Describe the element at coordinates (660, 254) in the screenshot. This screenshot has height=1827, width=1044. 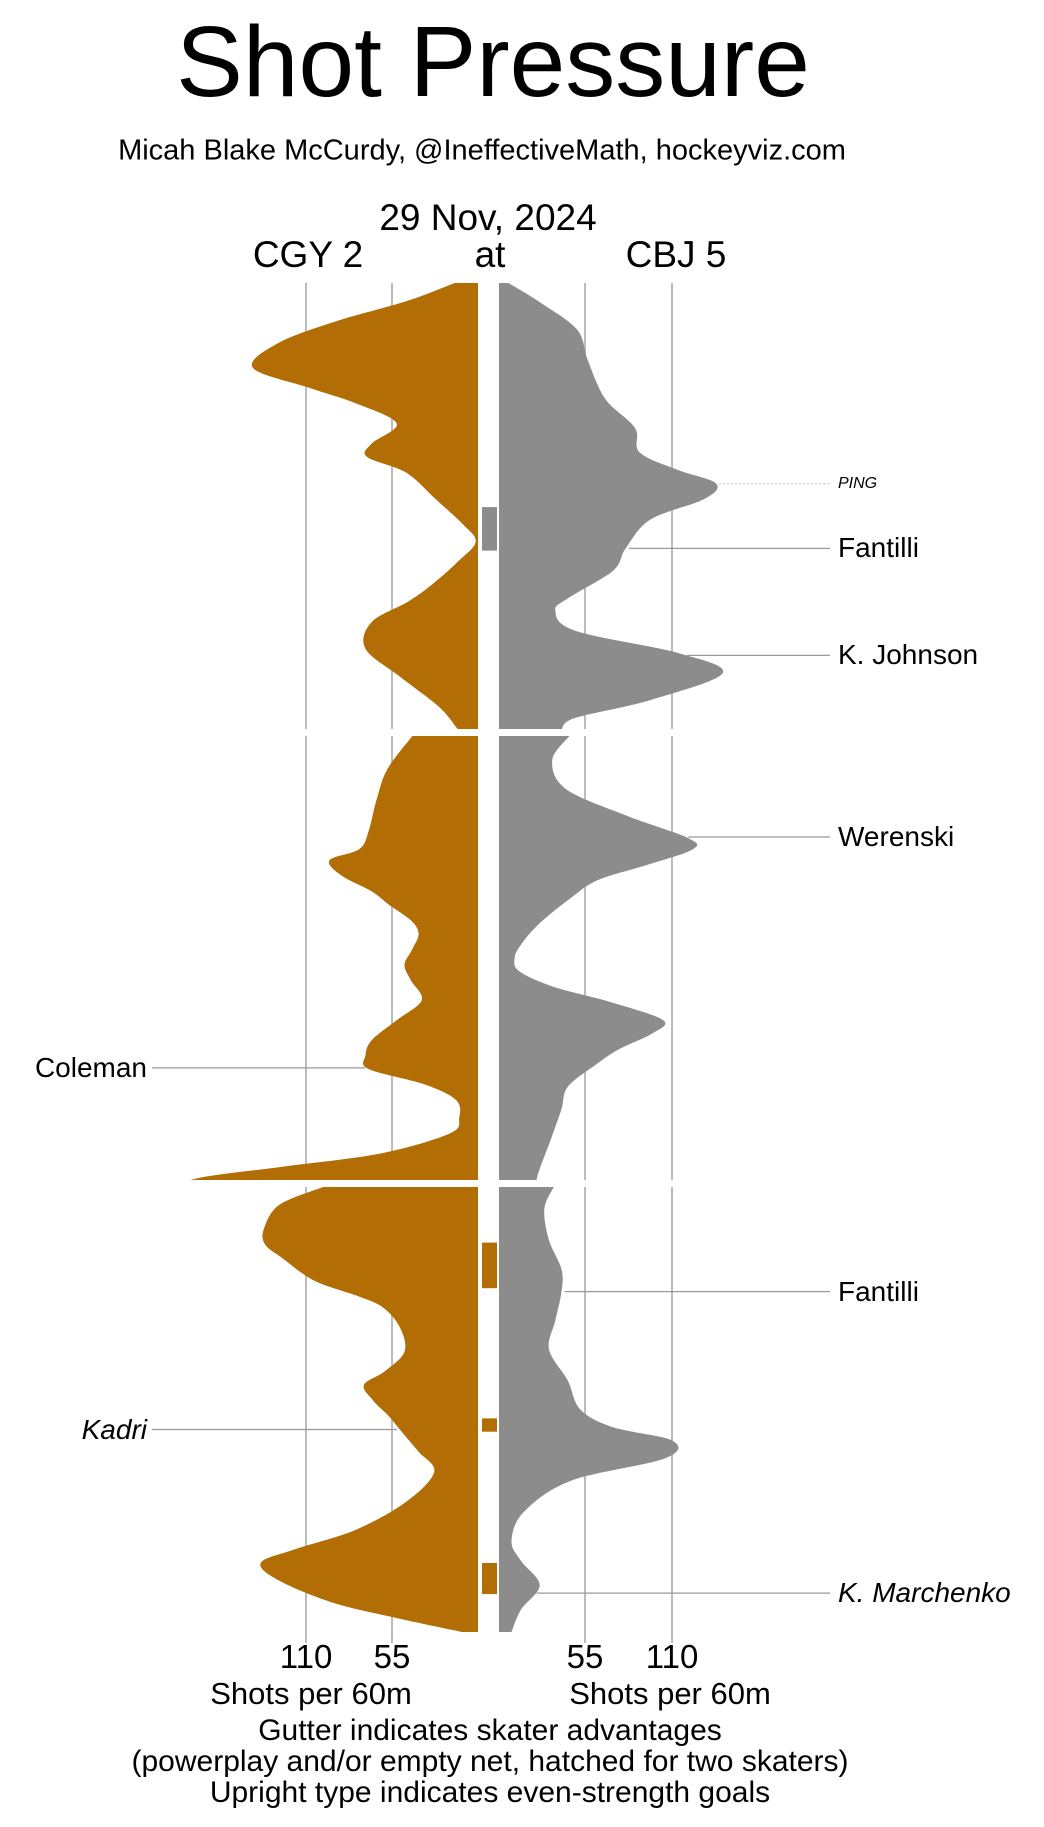
I see `home-team-label: CBJ` at that location.